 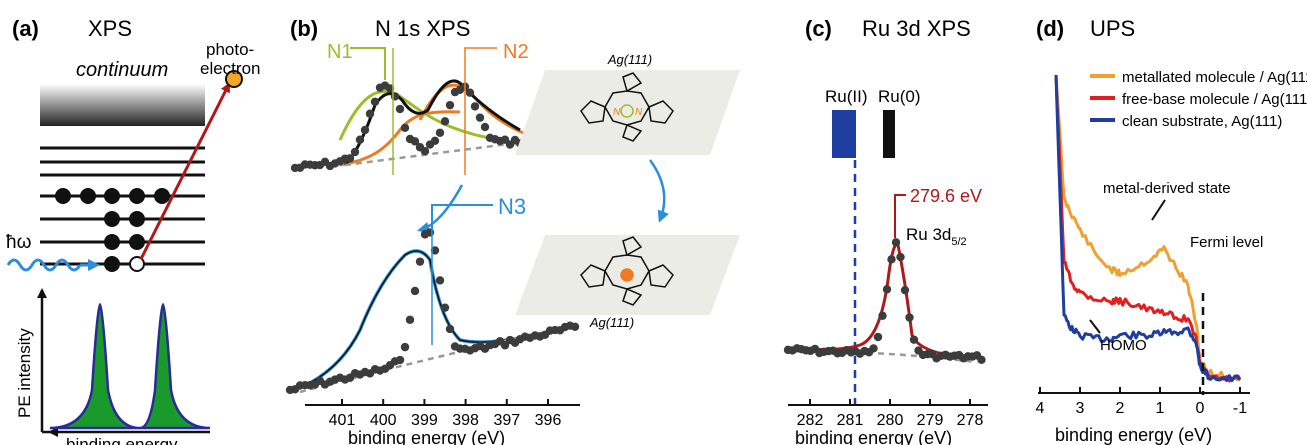 What do you see at coordinates (882, 357) in the screenshot?
I see `ru-background` at bounding box center [882, 357].